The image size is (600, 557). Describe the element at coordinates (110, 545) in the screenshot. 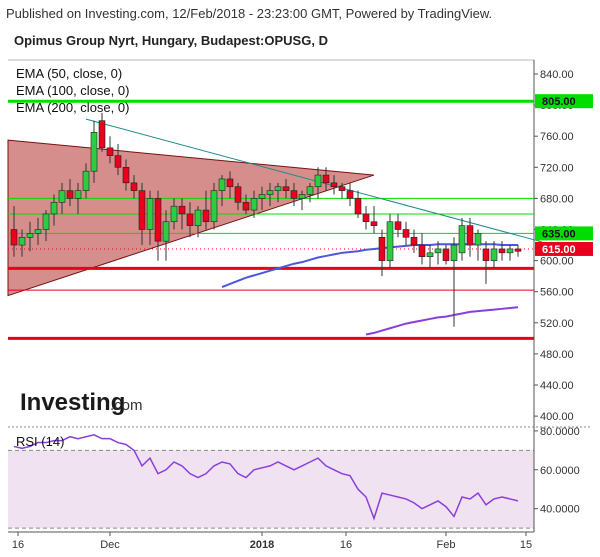

I see `time-tick-label: Dec` at that location.